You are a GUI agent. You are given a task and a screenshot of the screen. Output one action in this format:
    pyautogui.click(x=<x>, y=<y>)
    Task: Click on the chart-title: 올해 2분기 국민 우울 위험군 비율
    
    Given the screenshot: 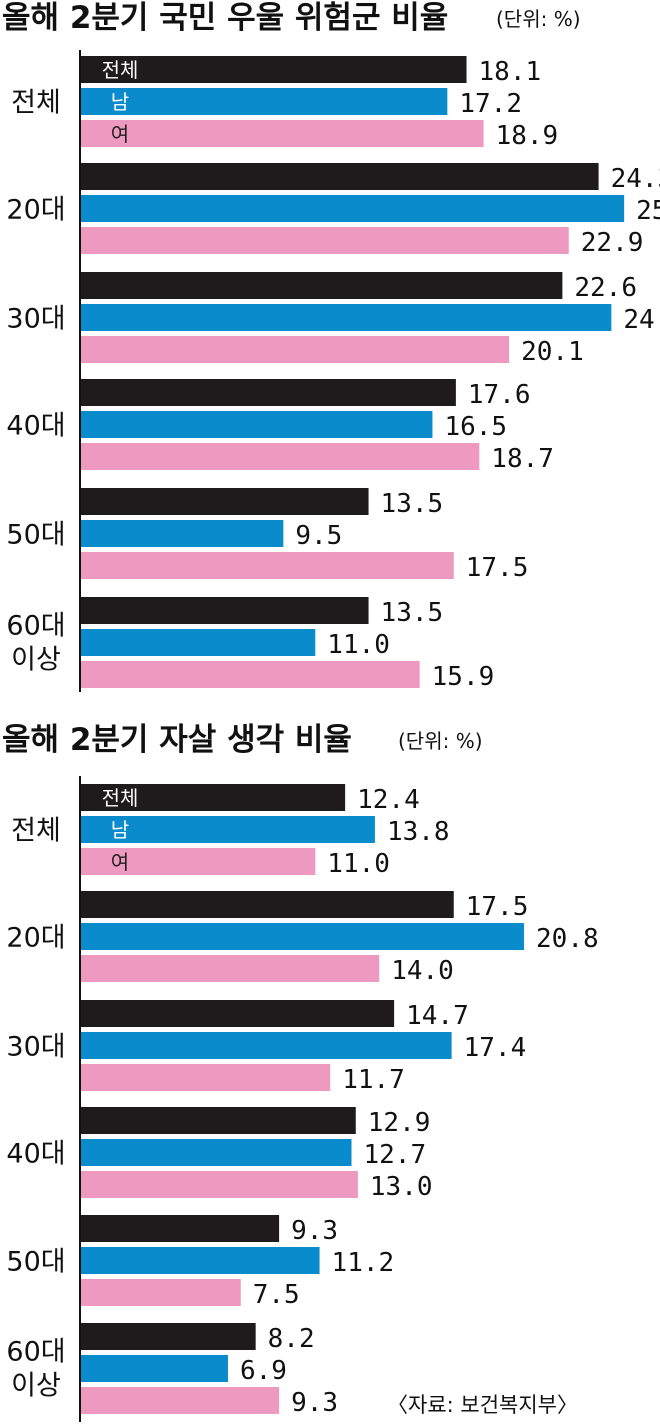 What is the action you would take?
    pyautogui.click(x=225, y=18)
    